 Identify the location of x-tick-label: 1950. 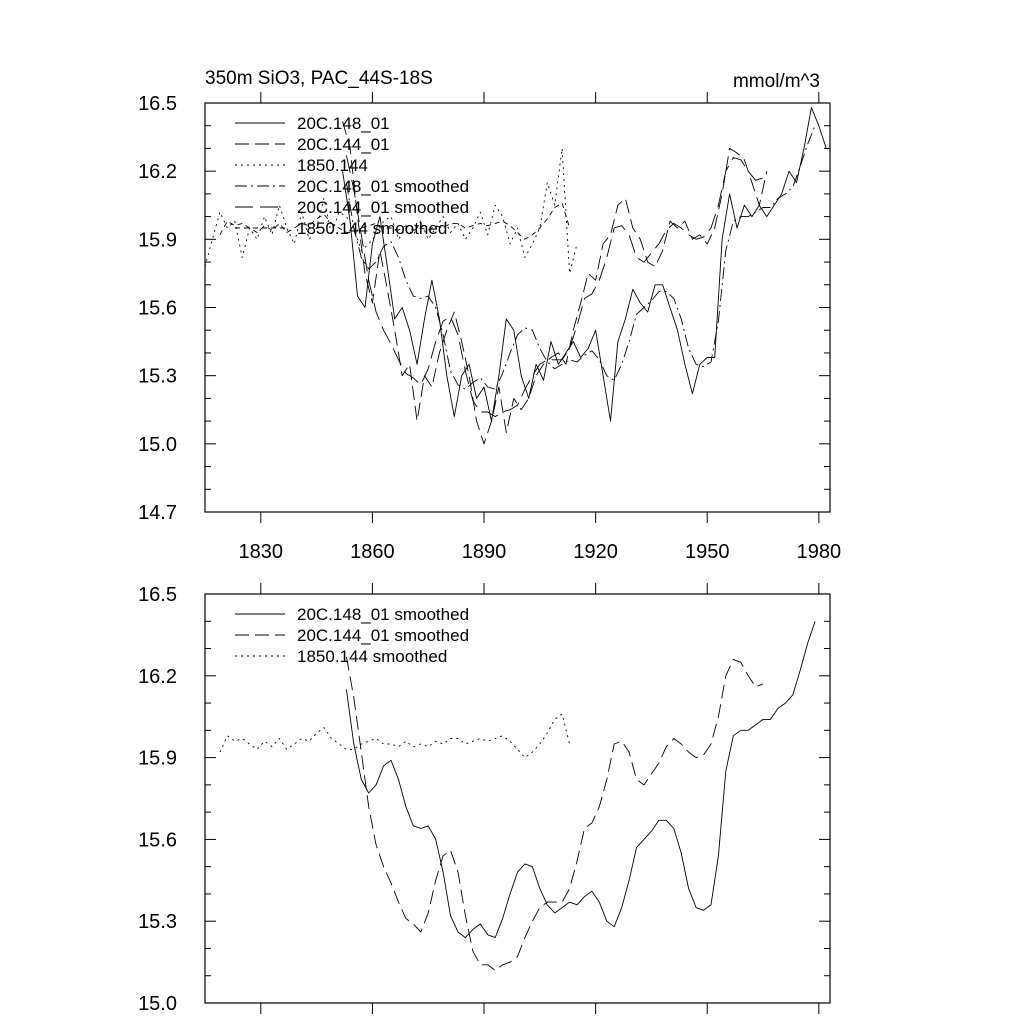
(707, 552).